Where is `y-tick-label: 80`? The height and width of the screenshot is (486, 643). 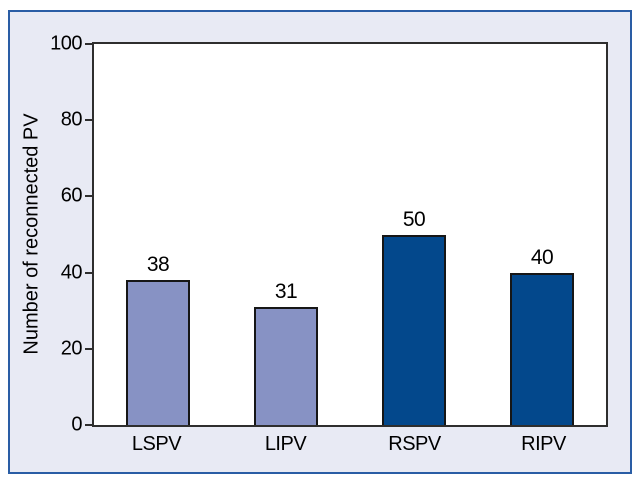
y-tick-label: 80 is located at coordinates (71, 119).